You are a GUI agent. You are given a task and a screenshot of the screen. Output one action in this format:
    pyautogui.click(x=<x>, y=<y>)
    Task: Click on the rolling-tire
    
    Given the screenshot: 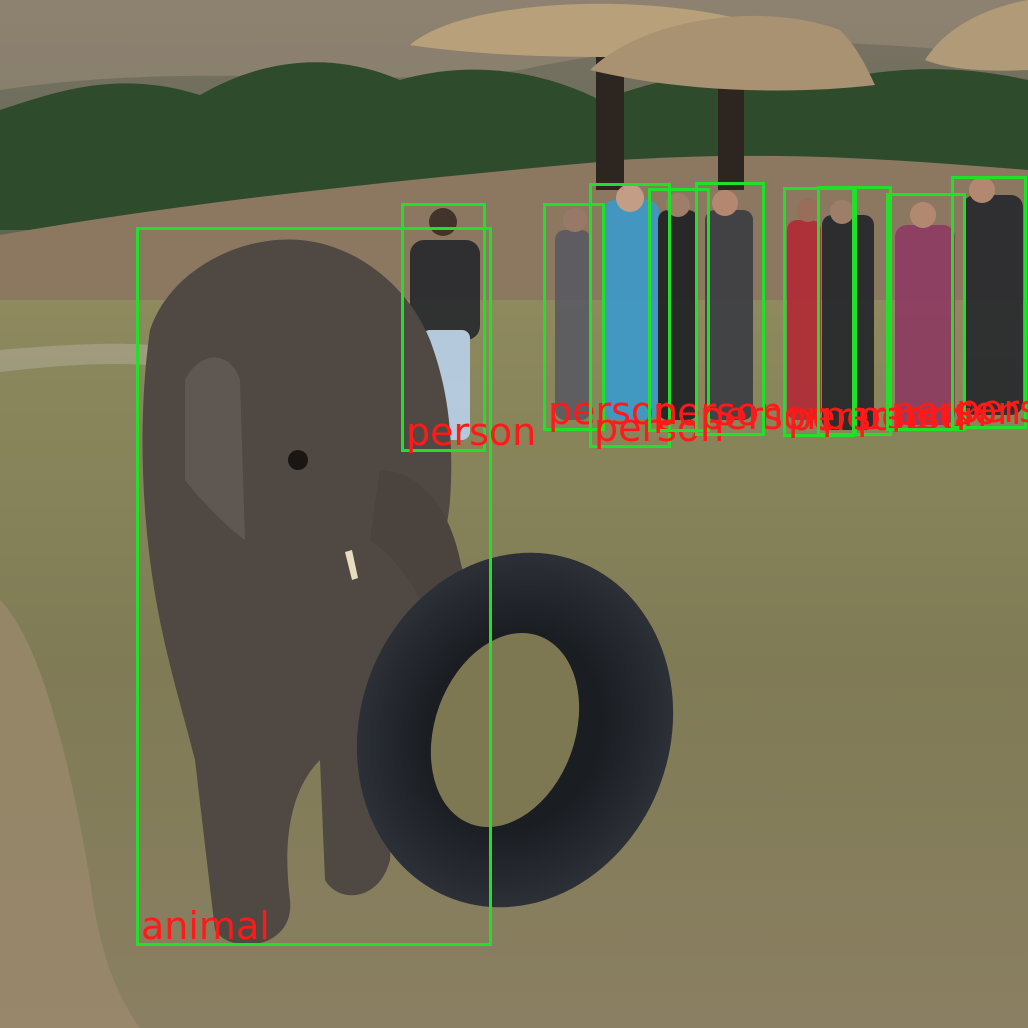 What is the action you would take?
    pyautogui.click(x=515, y=730)
    